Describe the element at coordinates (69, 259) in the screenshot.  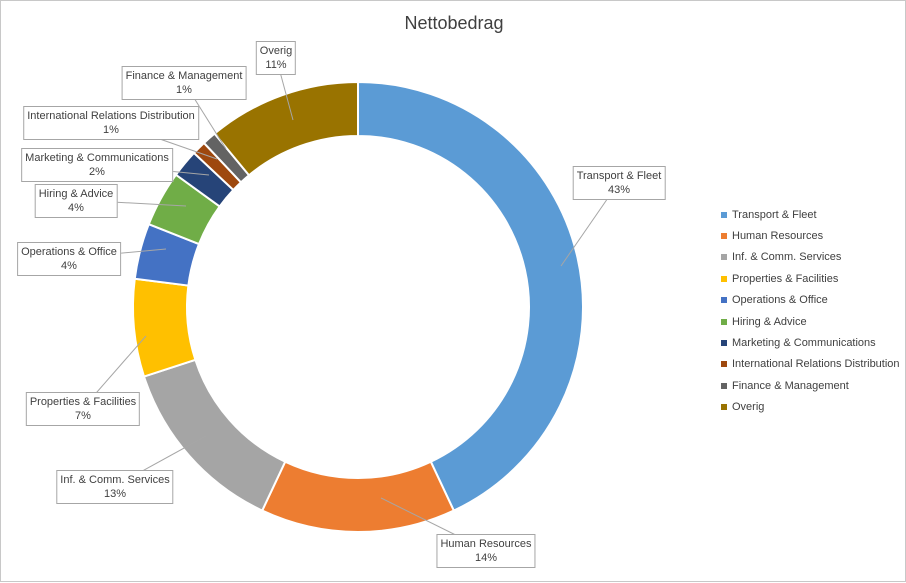
I see `data-label: Operations & Office 4%` at that location.